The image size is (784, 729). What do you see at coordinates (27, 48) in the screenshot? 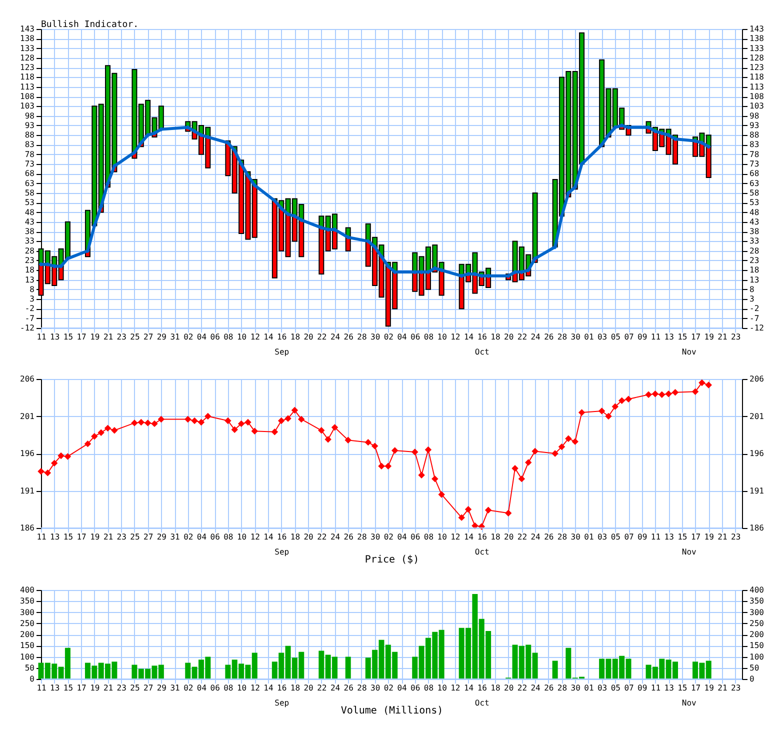
I see `y-tick-label: 133` at bounding box center [27, 48].